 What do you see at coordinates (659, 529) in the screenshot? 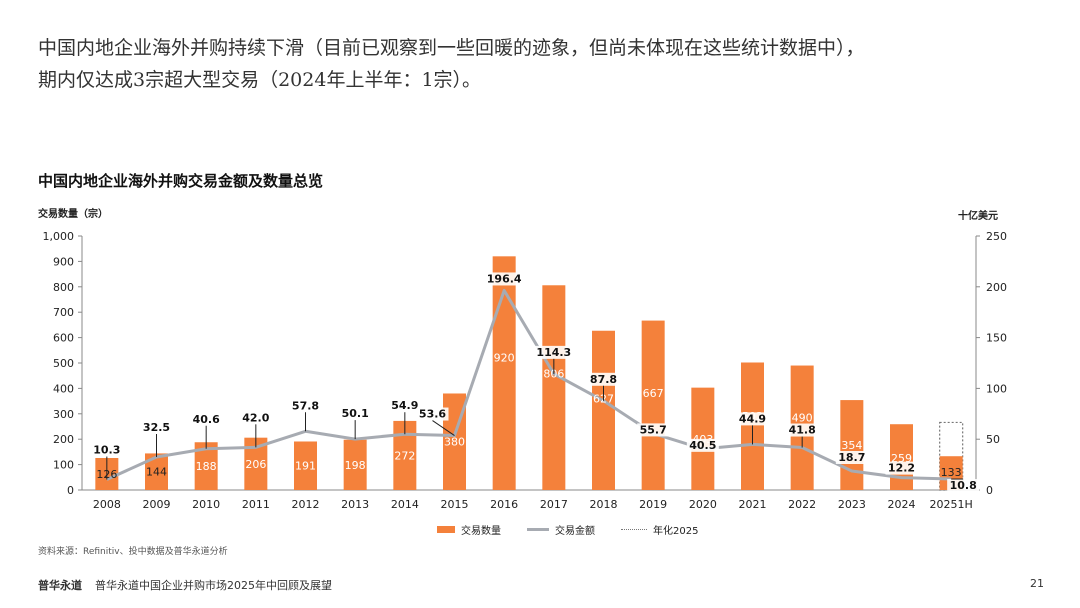
I see `legend-item-annualized: 年化2025` at bounding box center [659, 529].